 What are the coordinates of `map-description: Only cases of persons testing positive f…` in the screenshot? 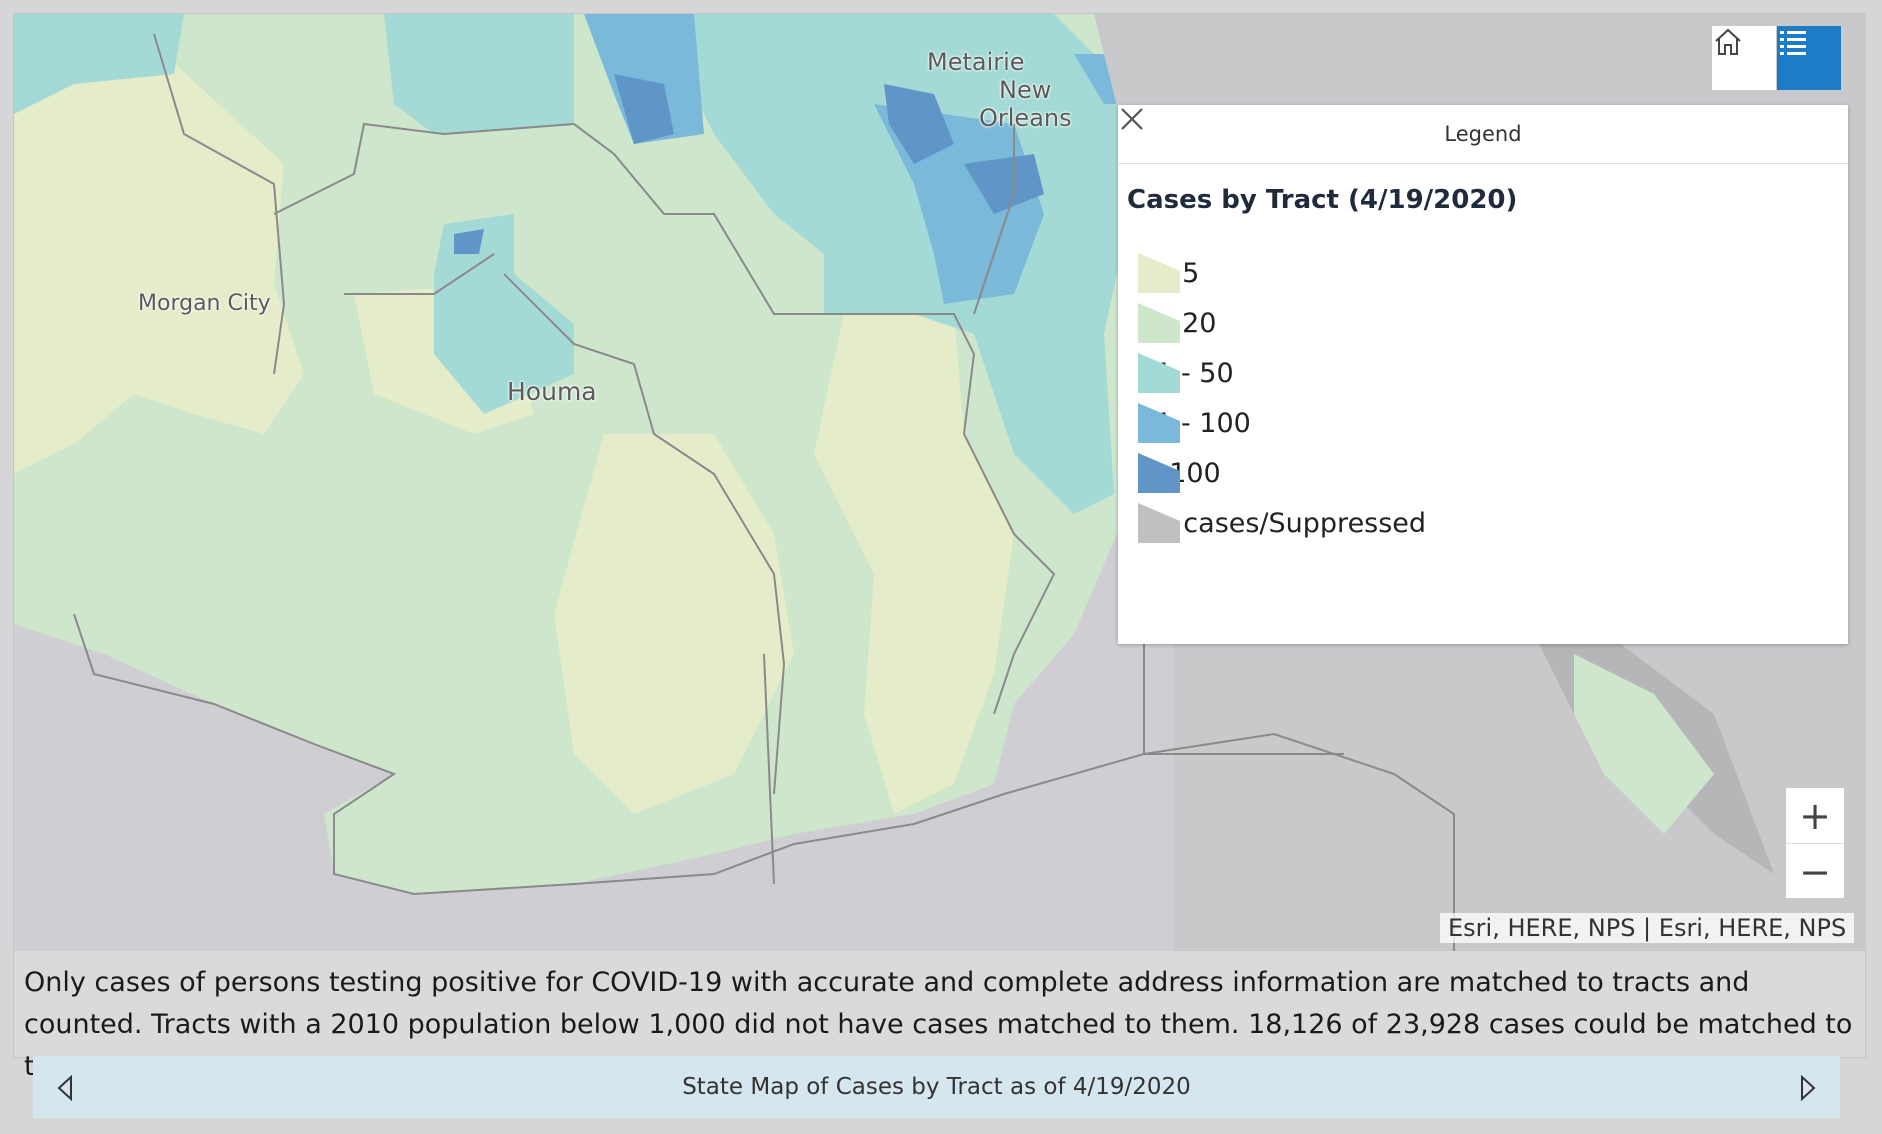 It's located at (938, 1024).